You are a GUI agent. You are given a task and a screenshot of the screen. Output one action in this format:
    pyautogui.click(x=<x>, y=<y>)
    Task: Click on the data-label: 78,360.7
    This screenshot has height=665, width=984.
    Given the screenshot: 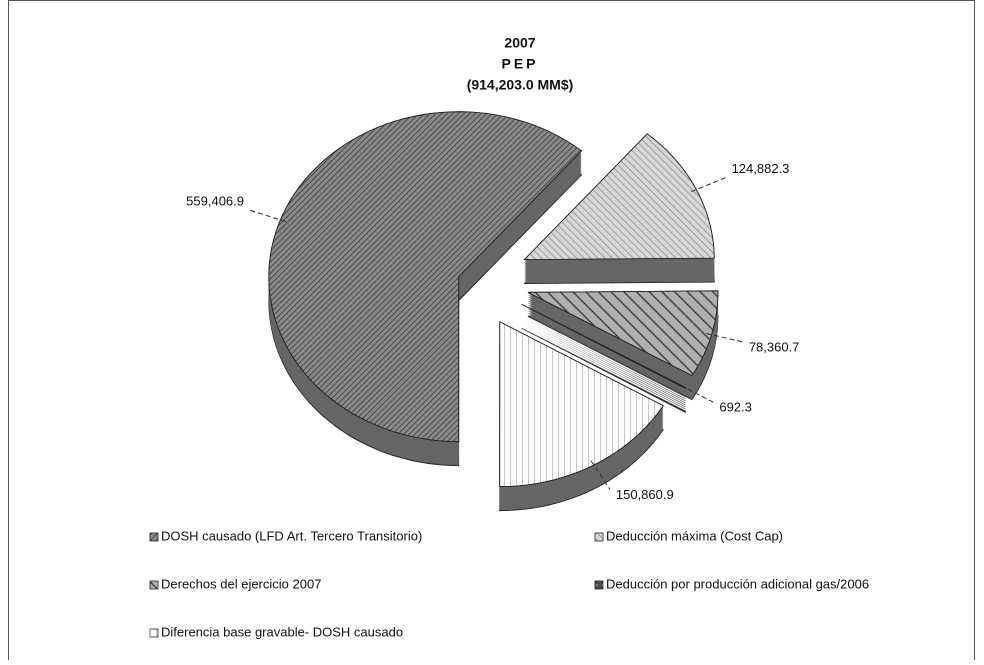 What is the action you would take?
    pyautogui.click(x=774, y=346)
    